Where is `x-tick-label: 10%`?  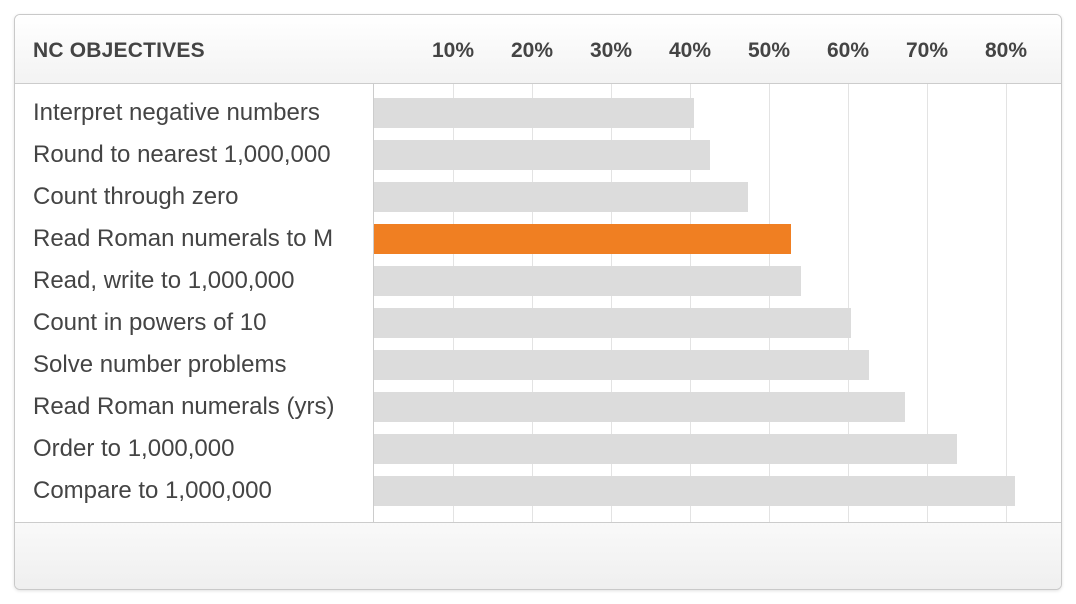 x-tick-label: 10% is located at coordinates (453, 50).